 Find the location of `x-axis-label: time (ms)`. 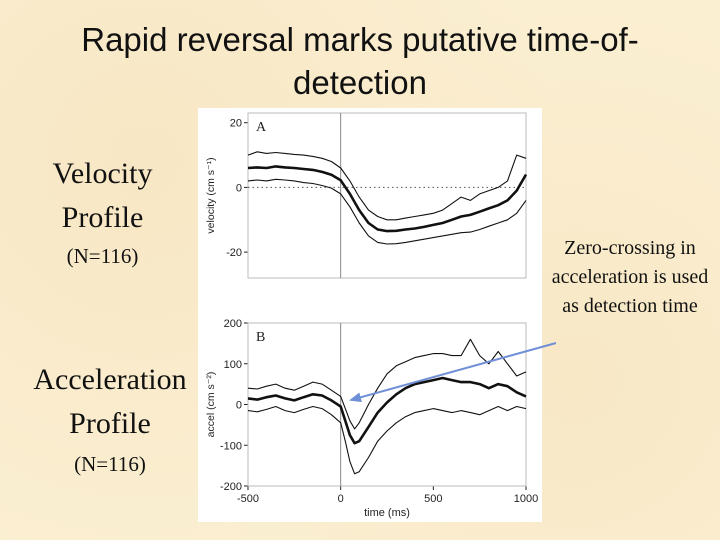

x-axis-label: time (ms) is located at coordinates (387, 513).